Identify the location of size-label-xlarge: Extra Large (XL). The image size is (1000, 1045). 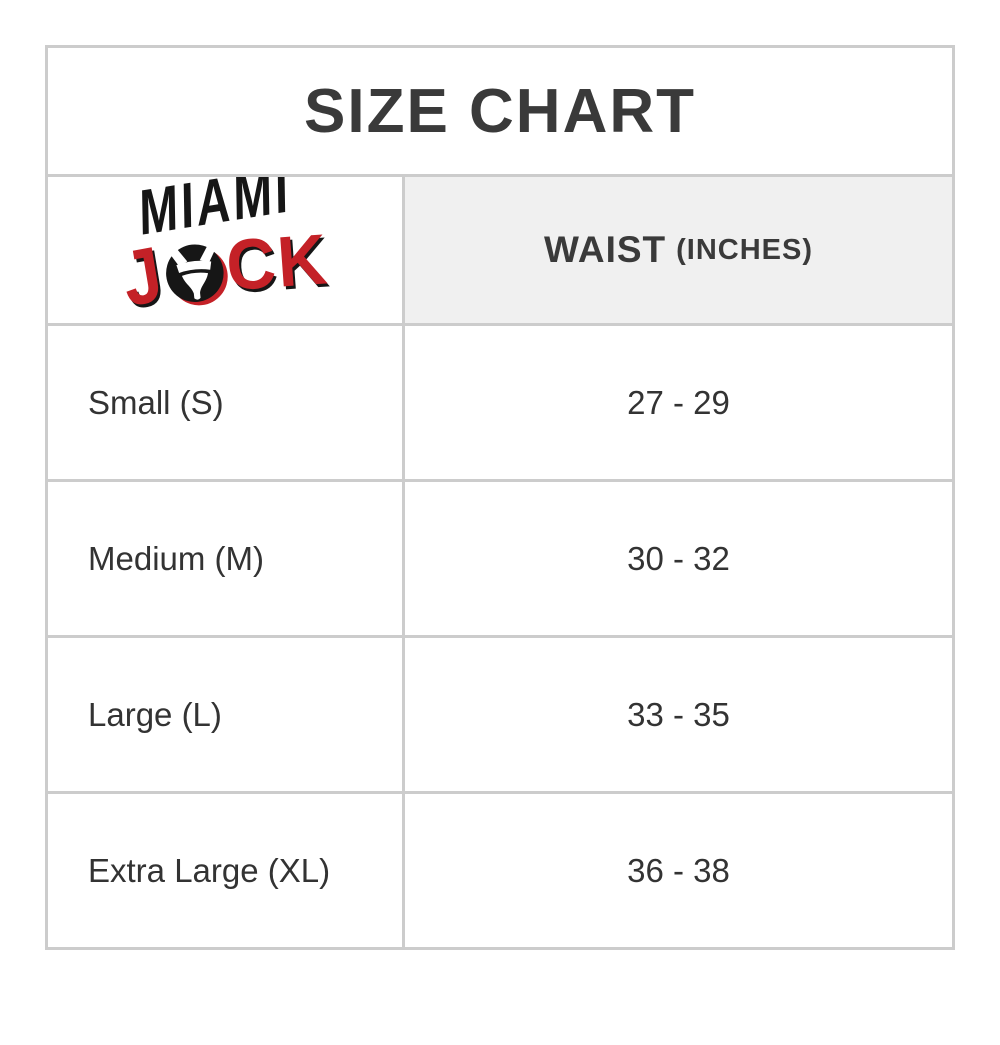
(225, 870).